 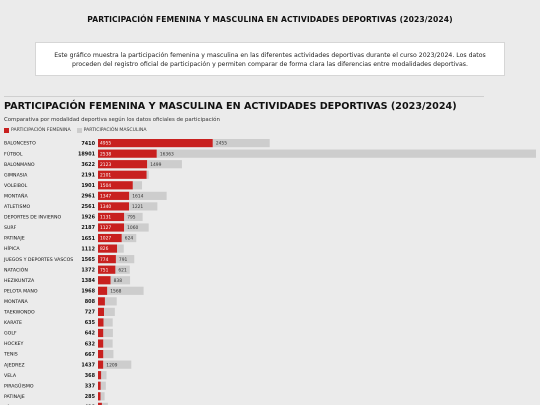 What do you see at coordinates (155, 165) in the screenshot?
I see `male-value-label: 1499` at bounding box center [155, 165].